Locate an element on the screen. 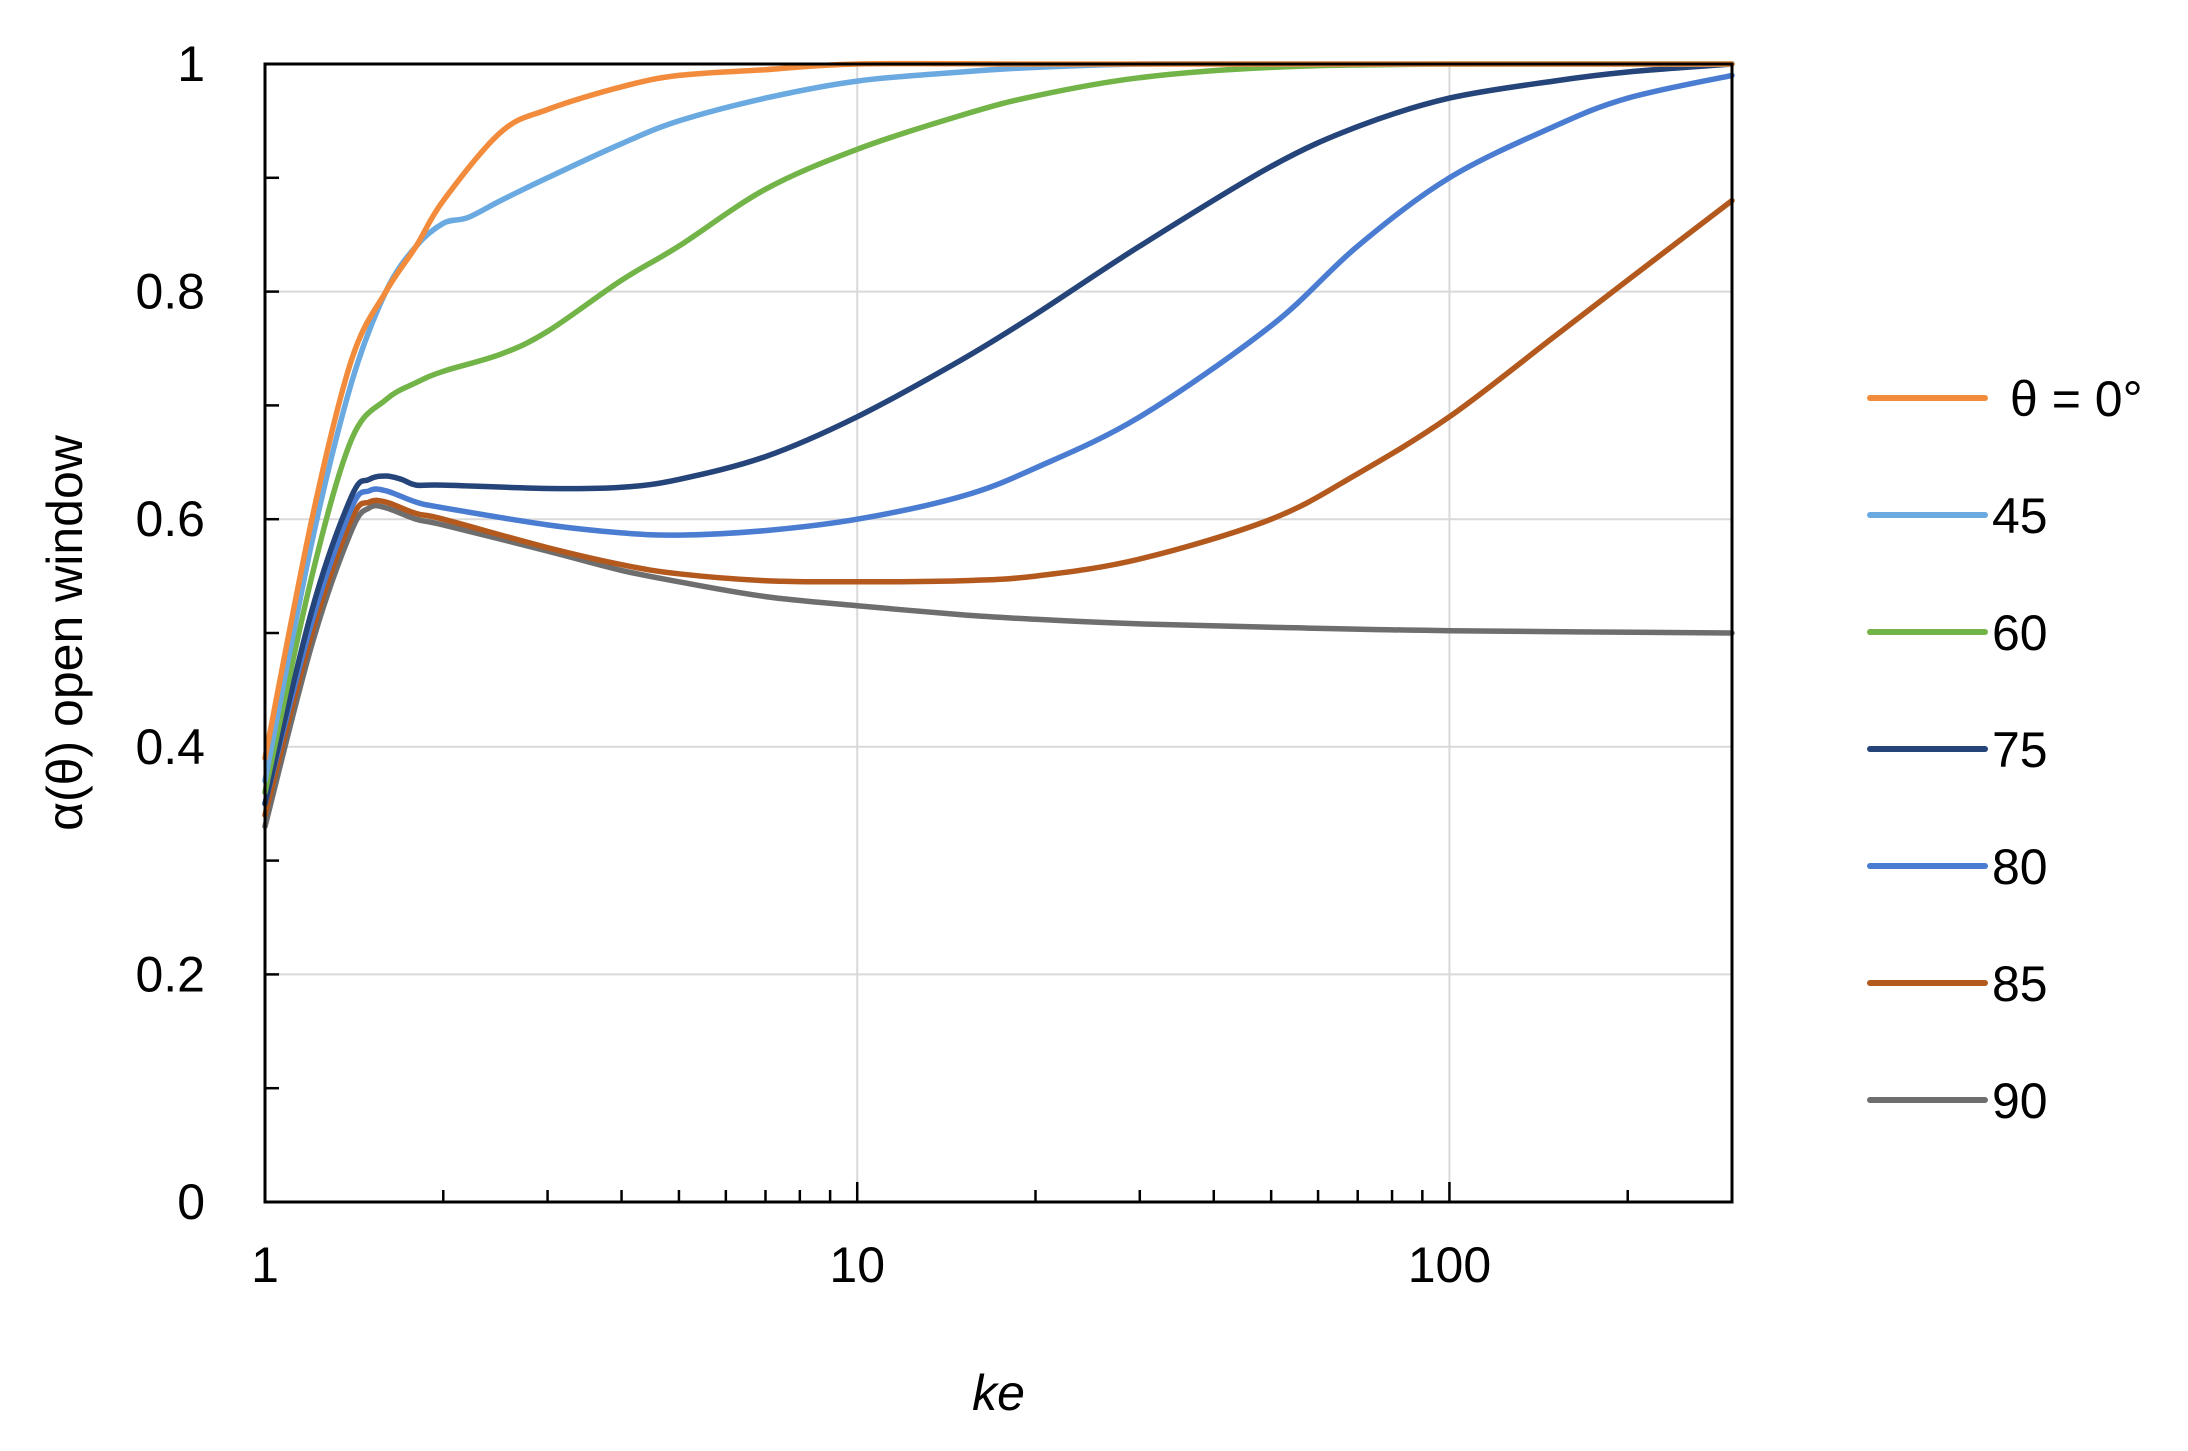 The height and width of the screenshot is (1451, 2188). y-tick-label: 0.4 is located at coordinates (170, 747).